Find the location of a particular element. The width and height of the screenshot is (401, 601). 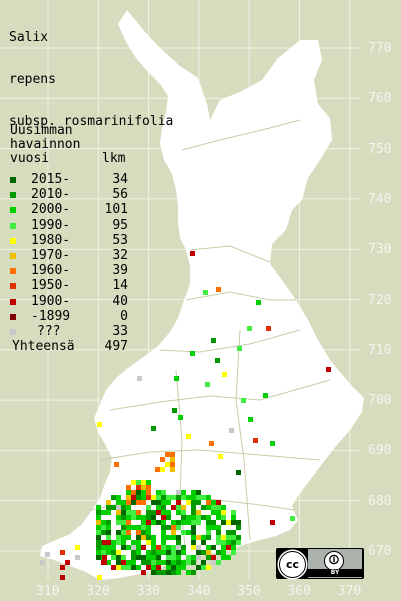

cc-license-badge: cc 🛈 BY is located at coordinates (320, 563).